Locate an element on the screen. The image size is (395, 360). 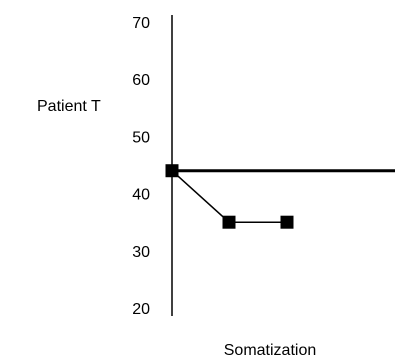
y-tick-label: 60 is located at coordinates (141, 80).